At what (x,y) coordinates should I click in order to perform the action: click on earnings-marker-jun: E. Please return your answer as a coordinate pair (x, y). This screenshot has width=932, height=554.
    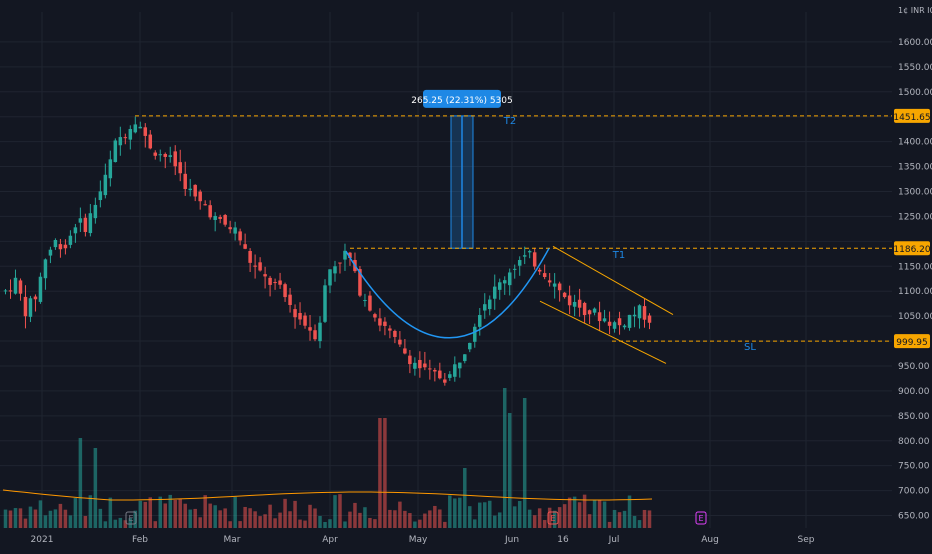
    Looking at the image, I should click on (553, 518).